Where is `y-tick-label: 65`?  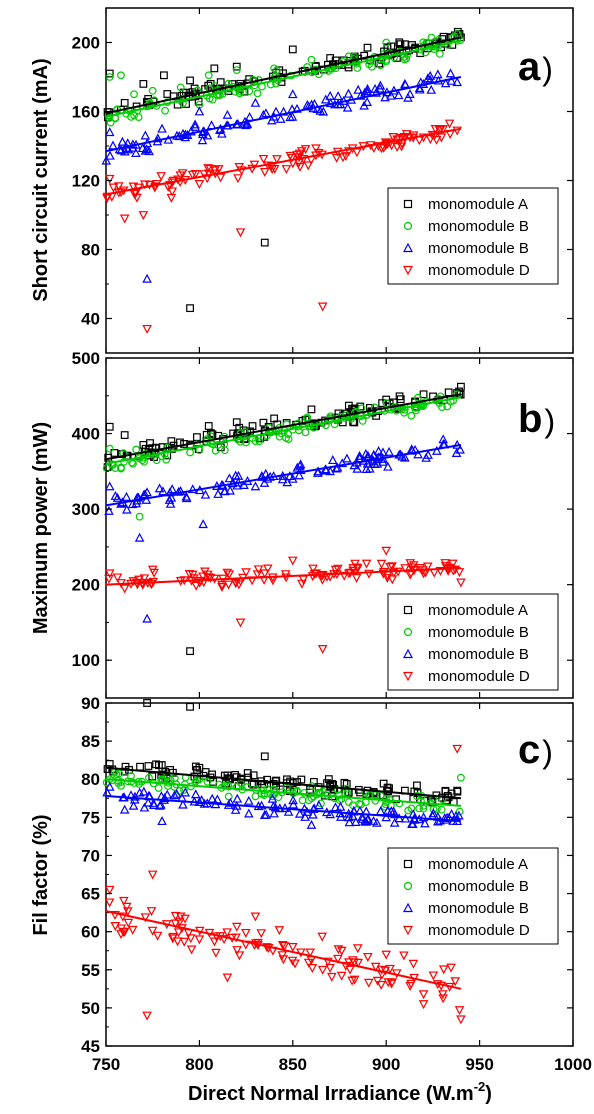 y-tick-label: 65 is located at coordinates (90, 894).